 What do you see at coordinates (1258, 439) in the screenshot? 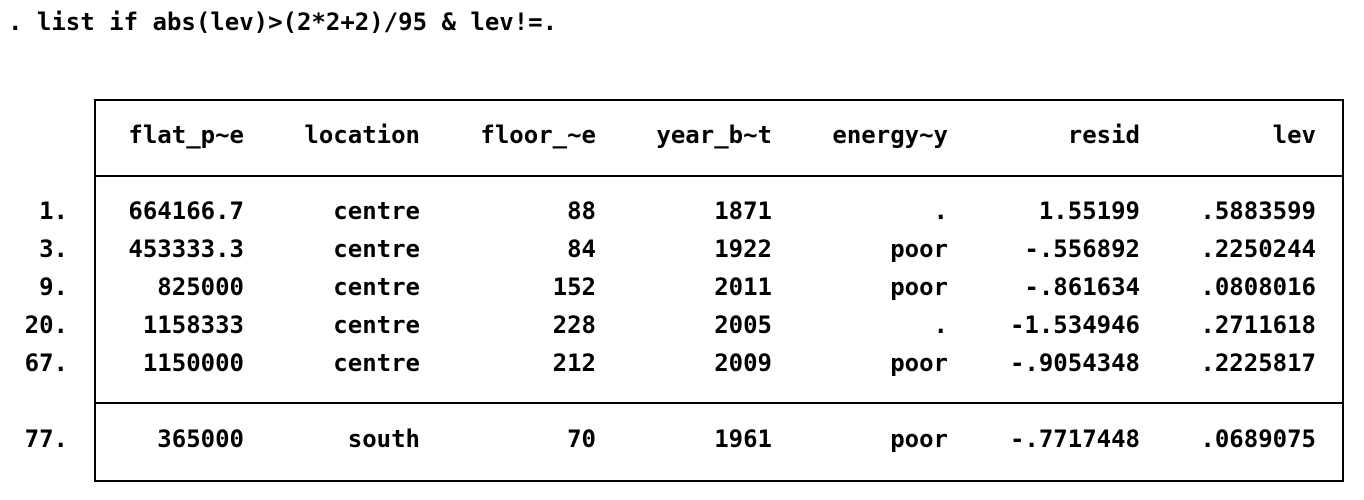
I see `table-cell: .0689075` at bounding box center [1258, 439].